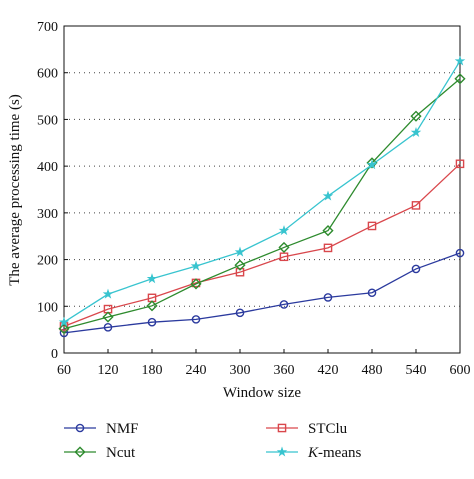  I want to click on legend-label-italic: K, so click(313, 453).